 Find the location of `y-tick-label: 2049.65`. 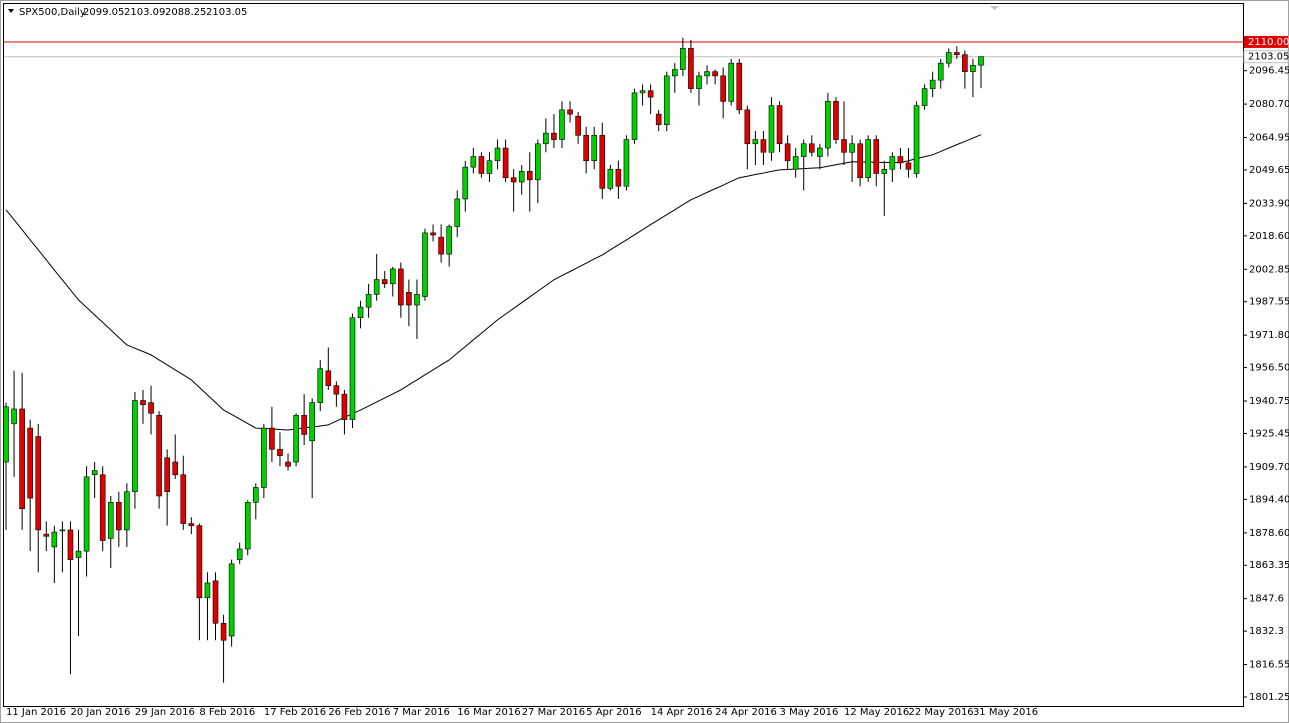

y-tick-label: 2049.65 is located at coordinates (1269, 170).